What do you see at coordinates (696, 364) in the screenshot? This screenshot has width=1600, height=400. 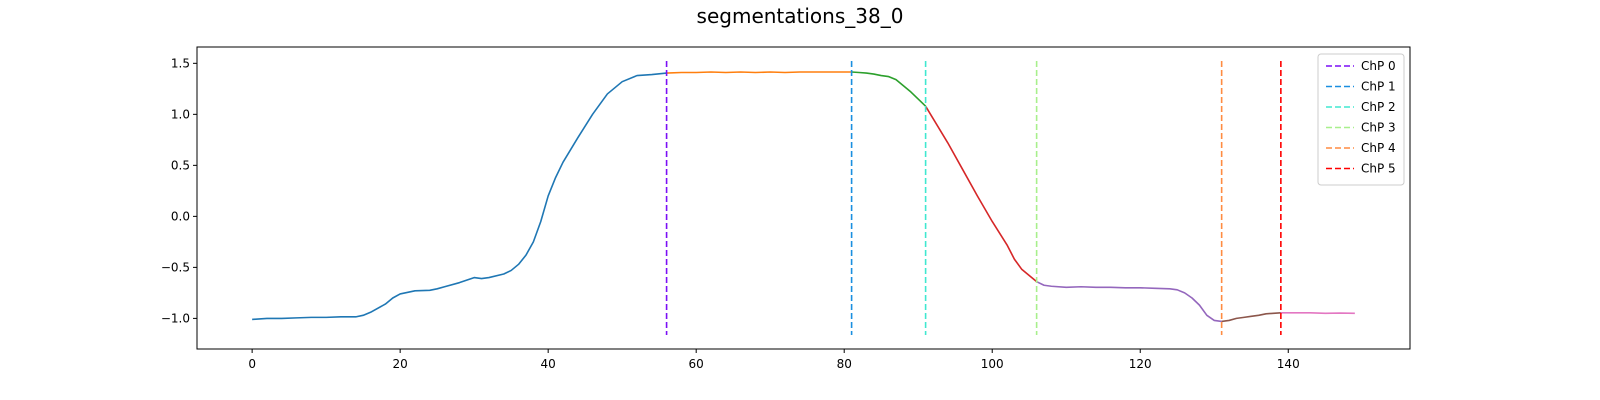 I see `x-tick-label: 60` at bounding box center [696, 364].